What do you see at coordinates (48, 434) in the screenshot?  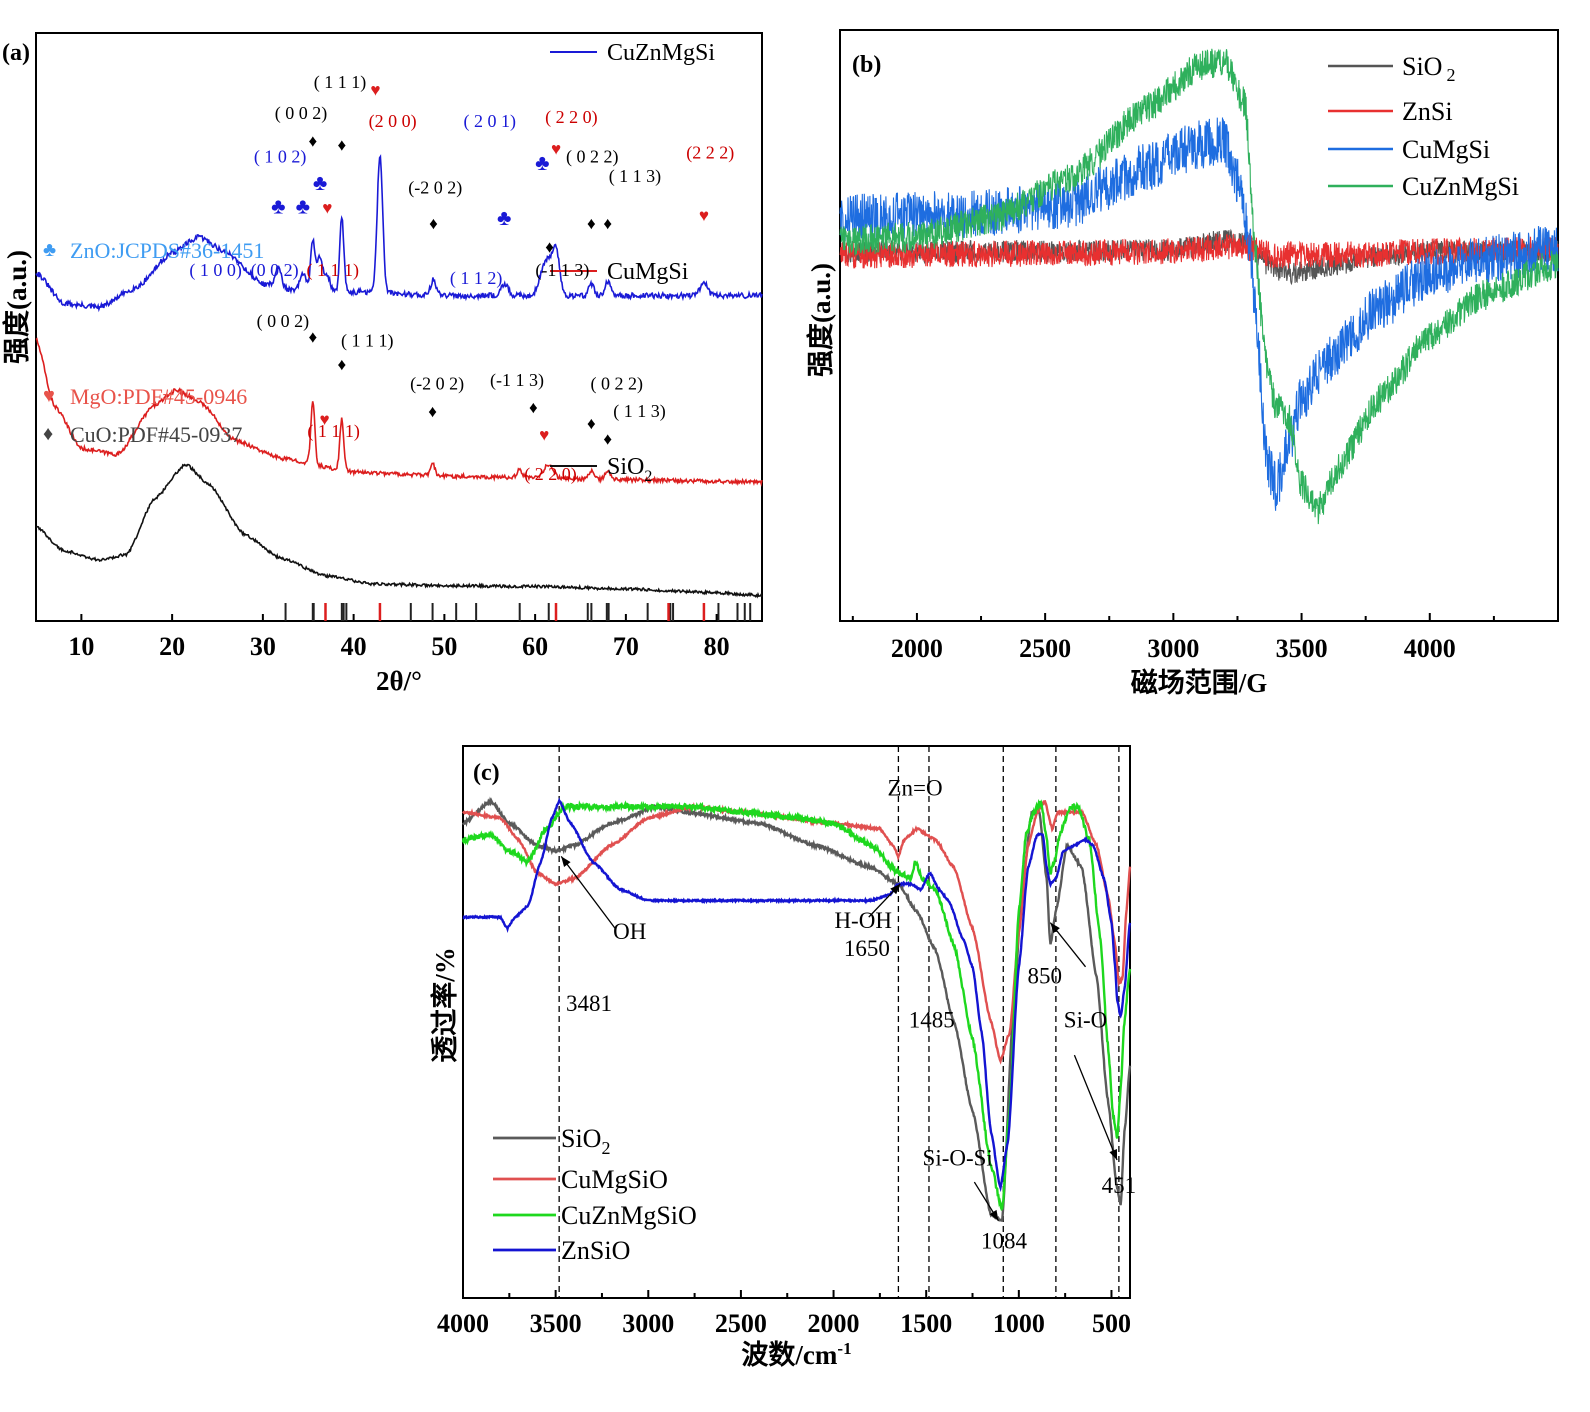 I see `reference-note-symbol: ♦` at bounding box center [48, 434].